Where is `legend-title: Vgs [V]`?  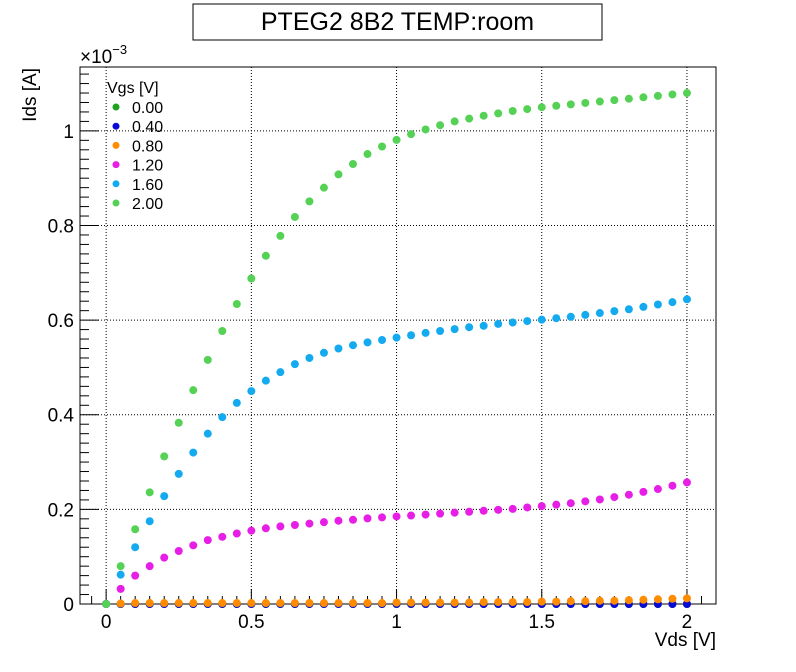 legend-title: Vgs [V] is located at coordinates (133, 88).